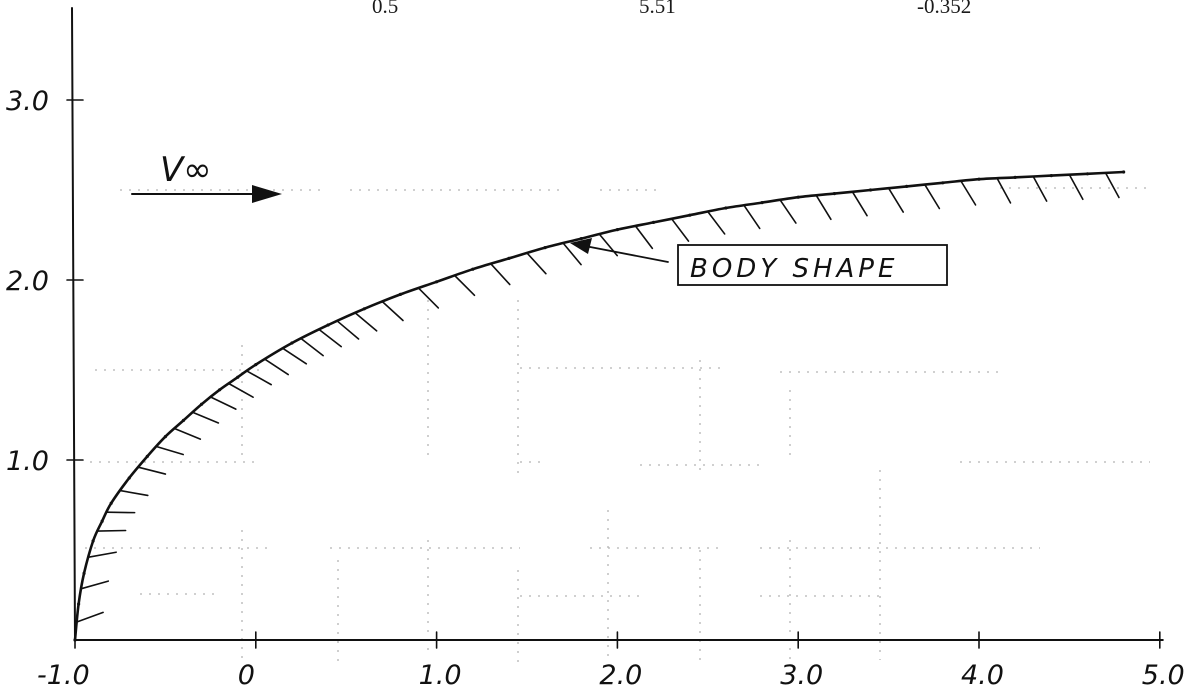 The height and width of the screenshot is (687, 1187). What do you see at coordinates (801, 673) in the screenshot?
I see `x-tick-label: 3.0` at bounding box center [801, 673].